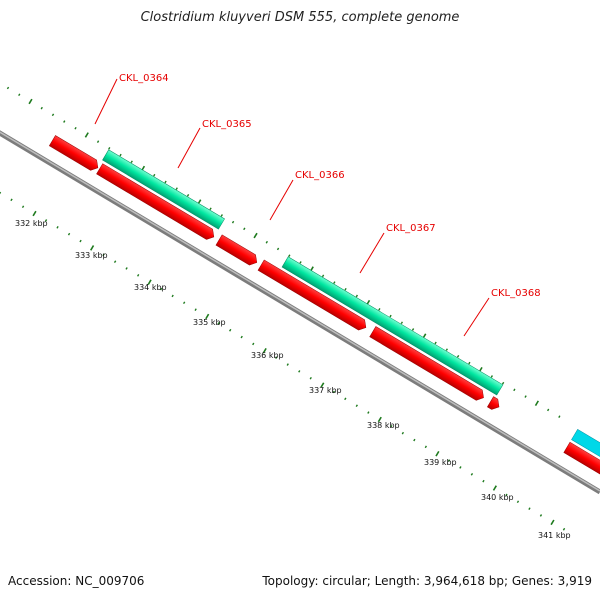 The height and width of the screenshot is (600, 600). What do you see at coordinates (440, 462) in the screenshot?
I see `scale-label-339: 339 kbp` at bounding box center [440, 462].